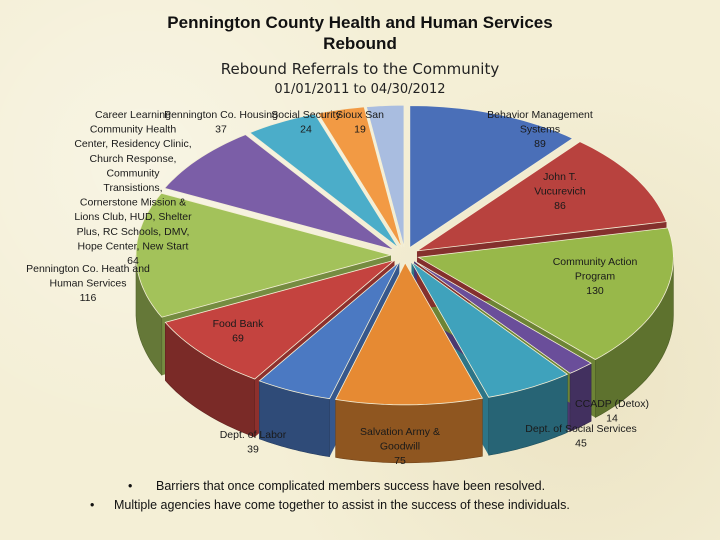 The width and height of the screenshot is (720, 540). Describe the element at coordinates (221, 130) in the screenshot. I see `slice-label-line: 37` at that location.